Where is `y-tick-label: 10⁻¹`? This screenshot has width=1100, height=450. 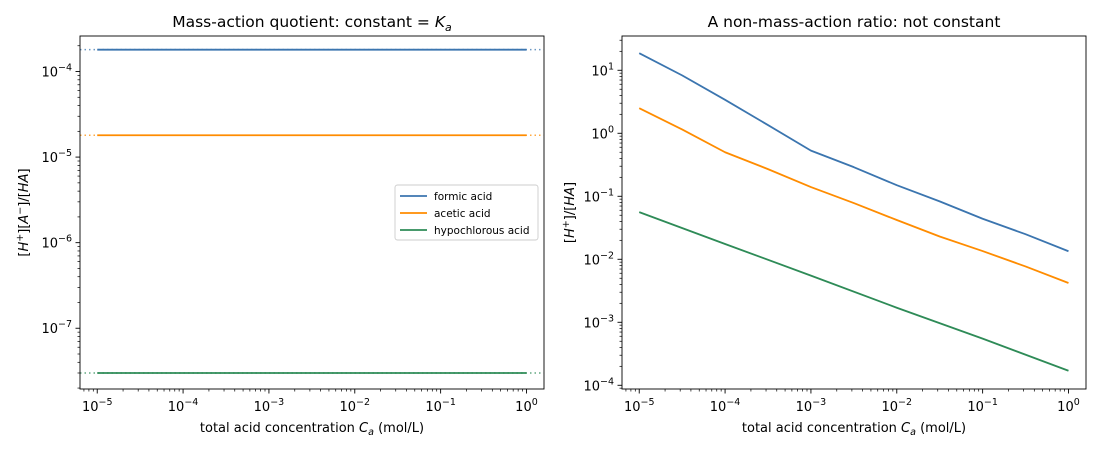 y-tick-label: 10⁻¹ is located at coordinates (598, 196).